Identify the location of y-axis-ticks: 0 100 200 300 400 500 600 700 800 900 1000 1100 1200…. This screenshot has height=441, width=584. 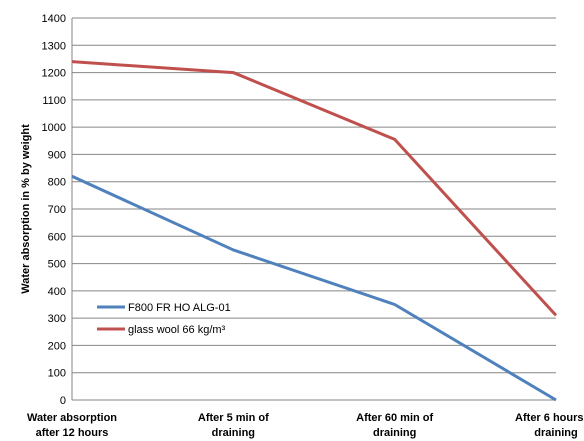
(54, 210).